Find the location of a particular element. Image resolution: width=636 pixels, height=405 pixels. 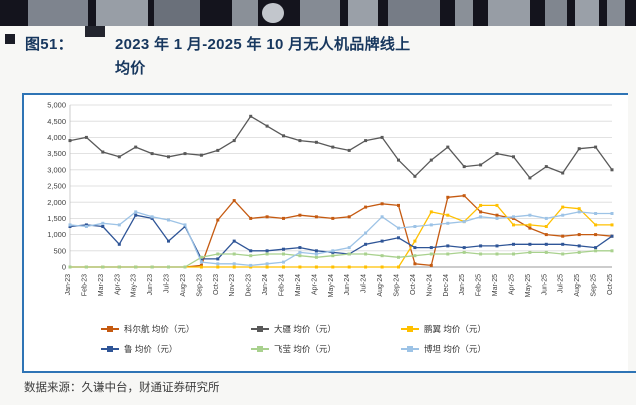

data-source-text: 数据来源：久谦中台，财通证券研究所 is located at coordinates (122, 388).